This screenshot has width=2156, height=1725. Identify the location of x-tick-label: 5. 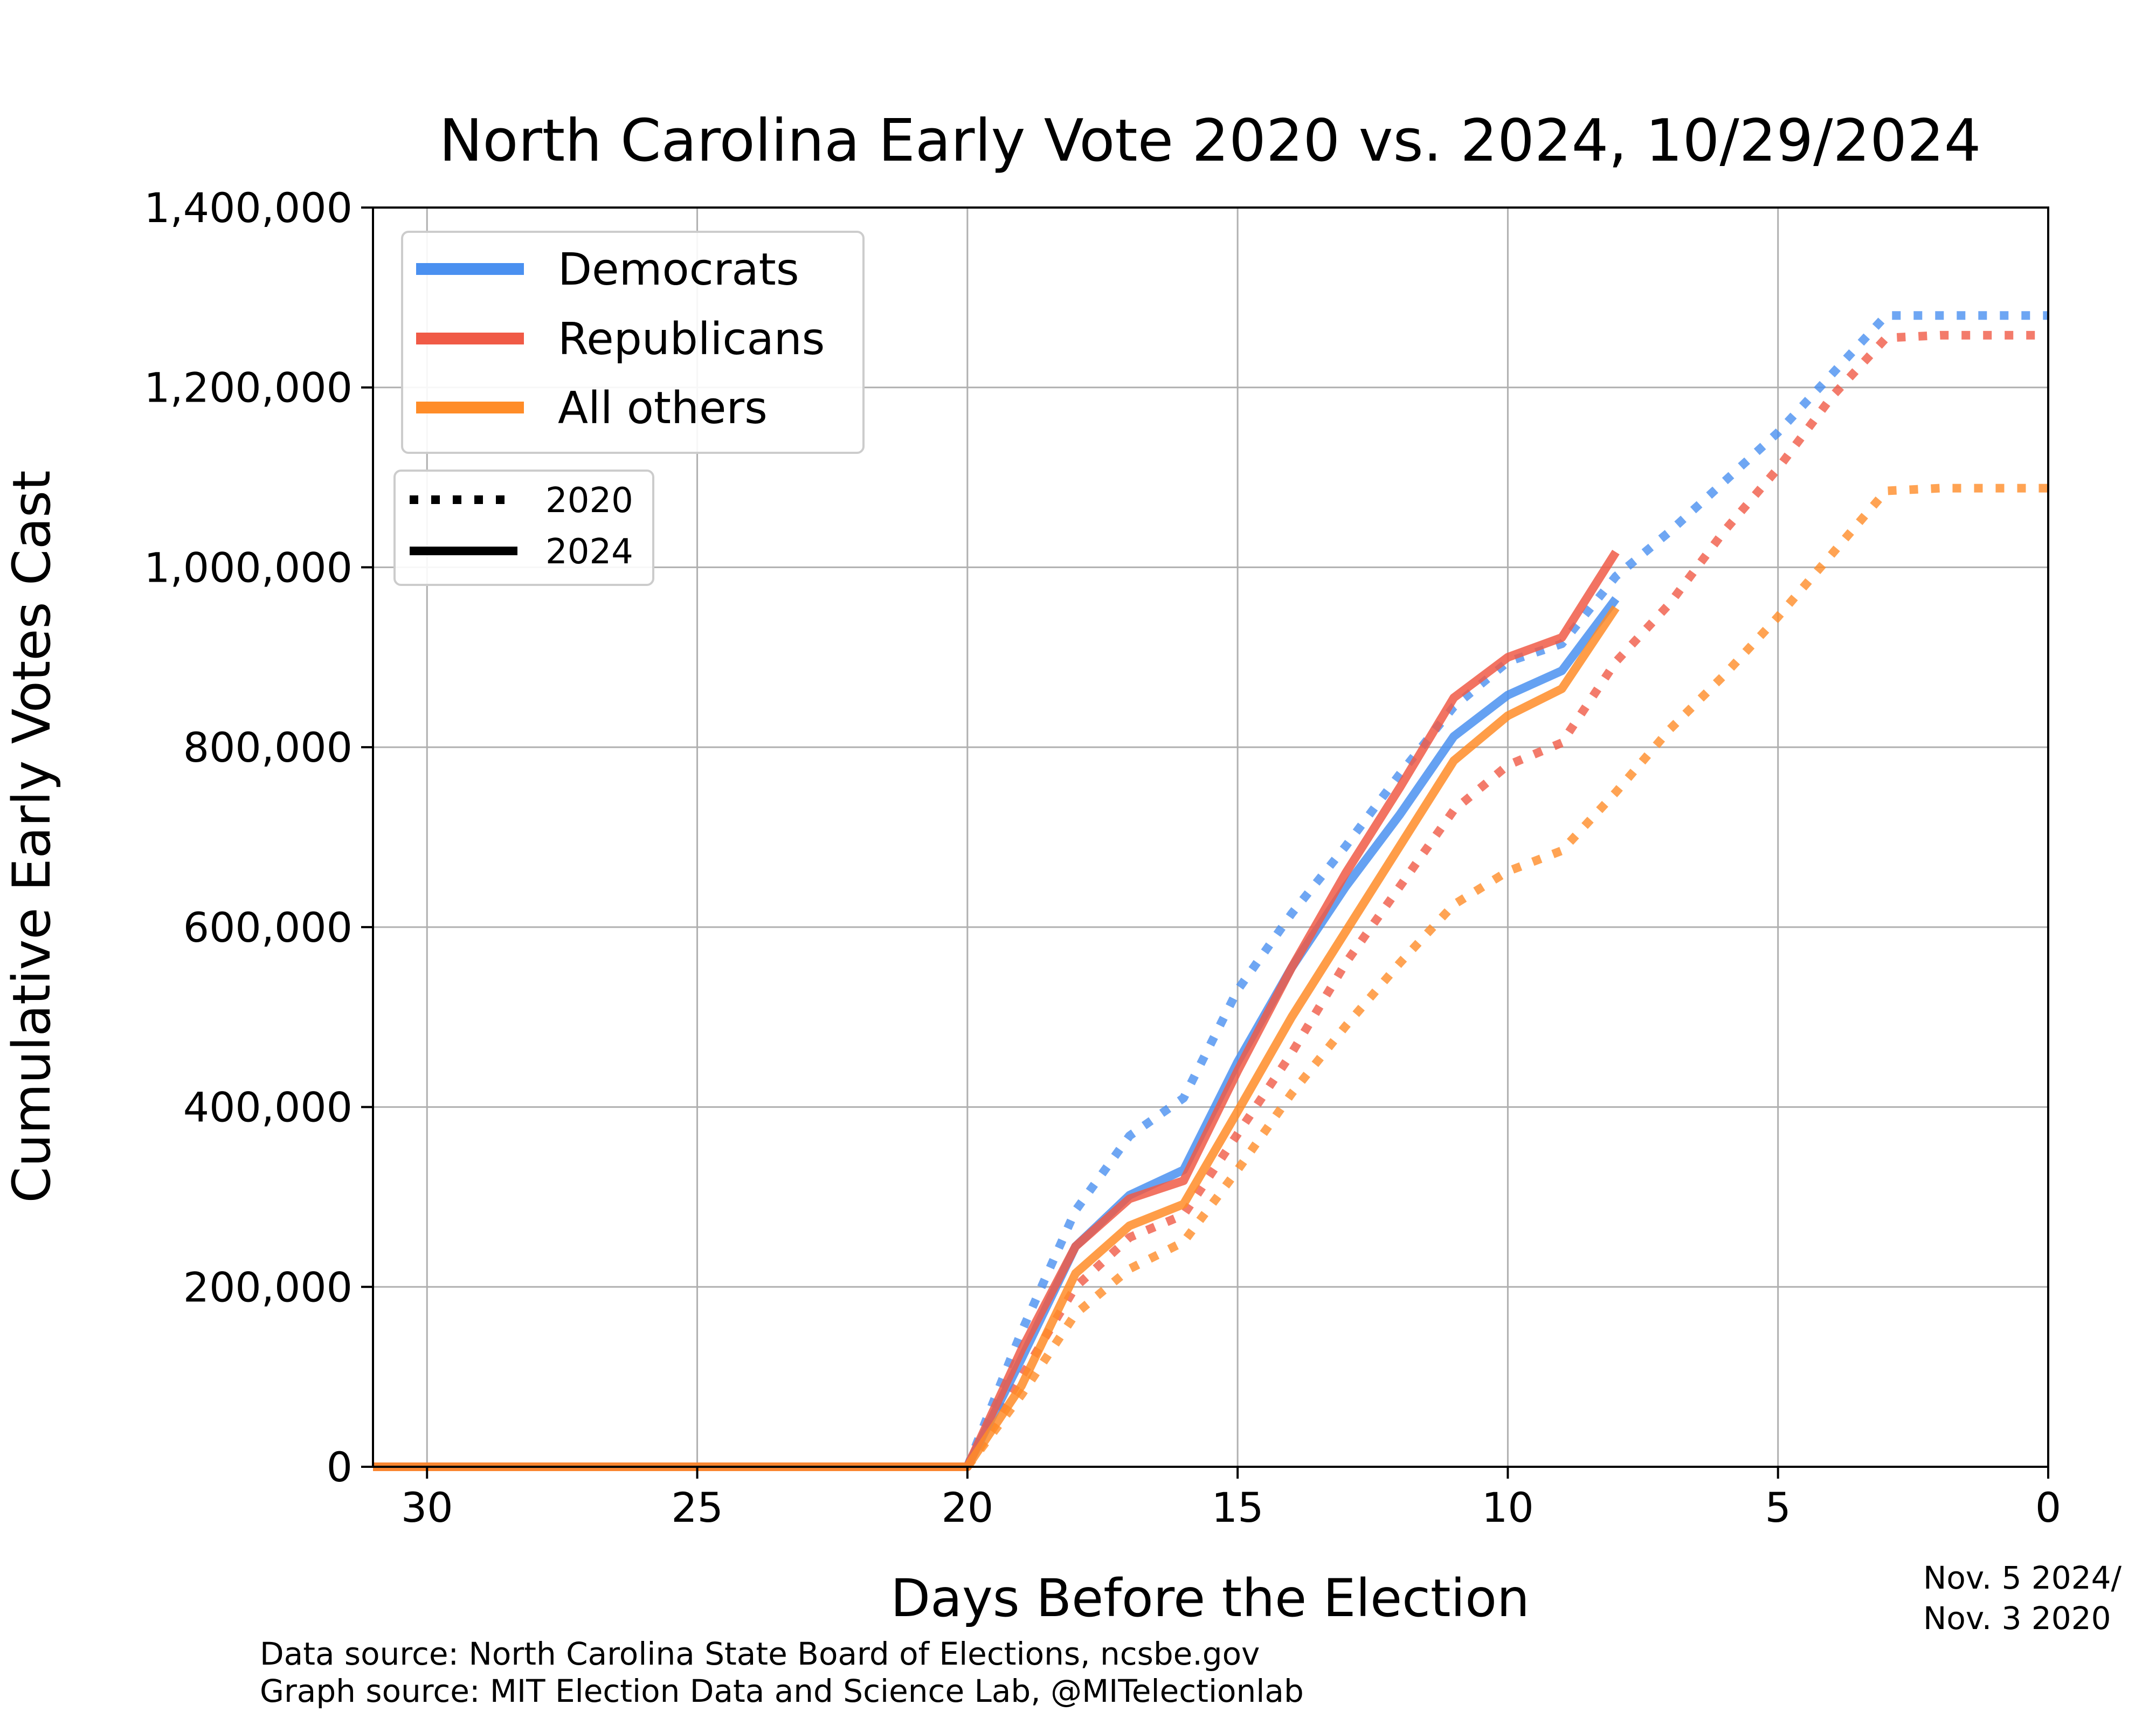
(1778, 1507).